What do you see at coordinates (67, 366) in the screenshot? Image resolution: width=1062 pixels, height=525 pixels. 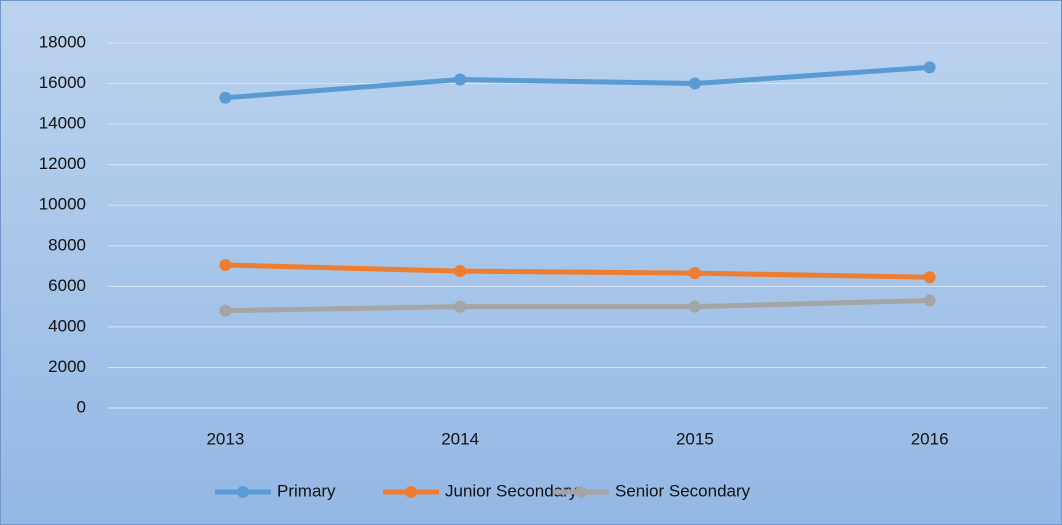 I see `y-tick-label: 2000` at bounding box center [67, 366].